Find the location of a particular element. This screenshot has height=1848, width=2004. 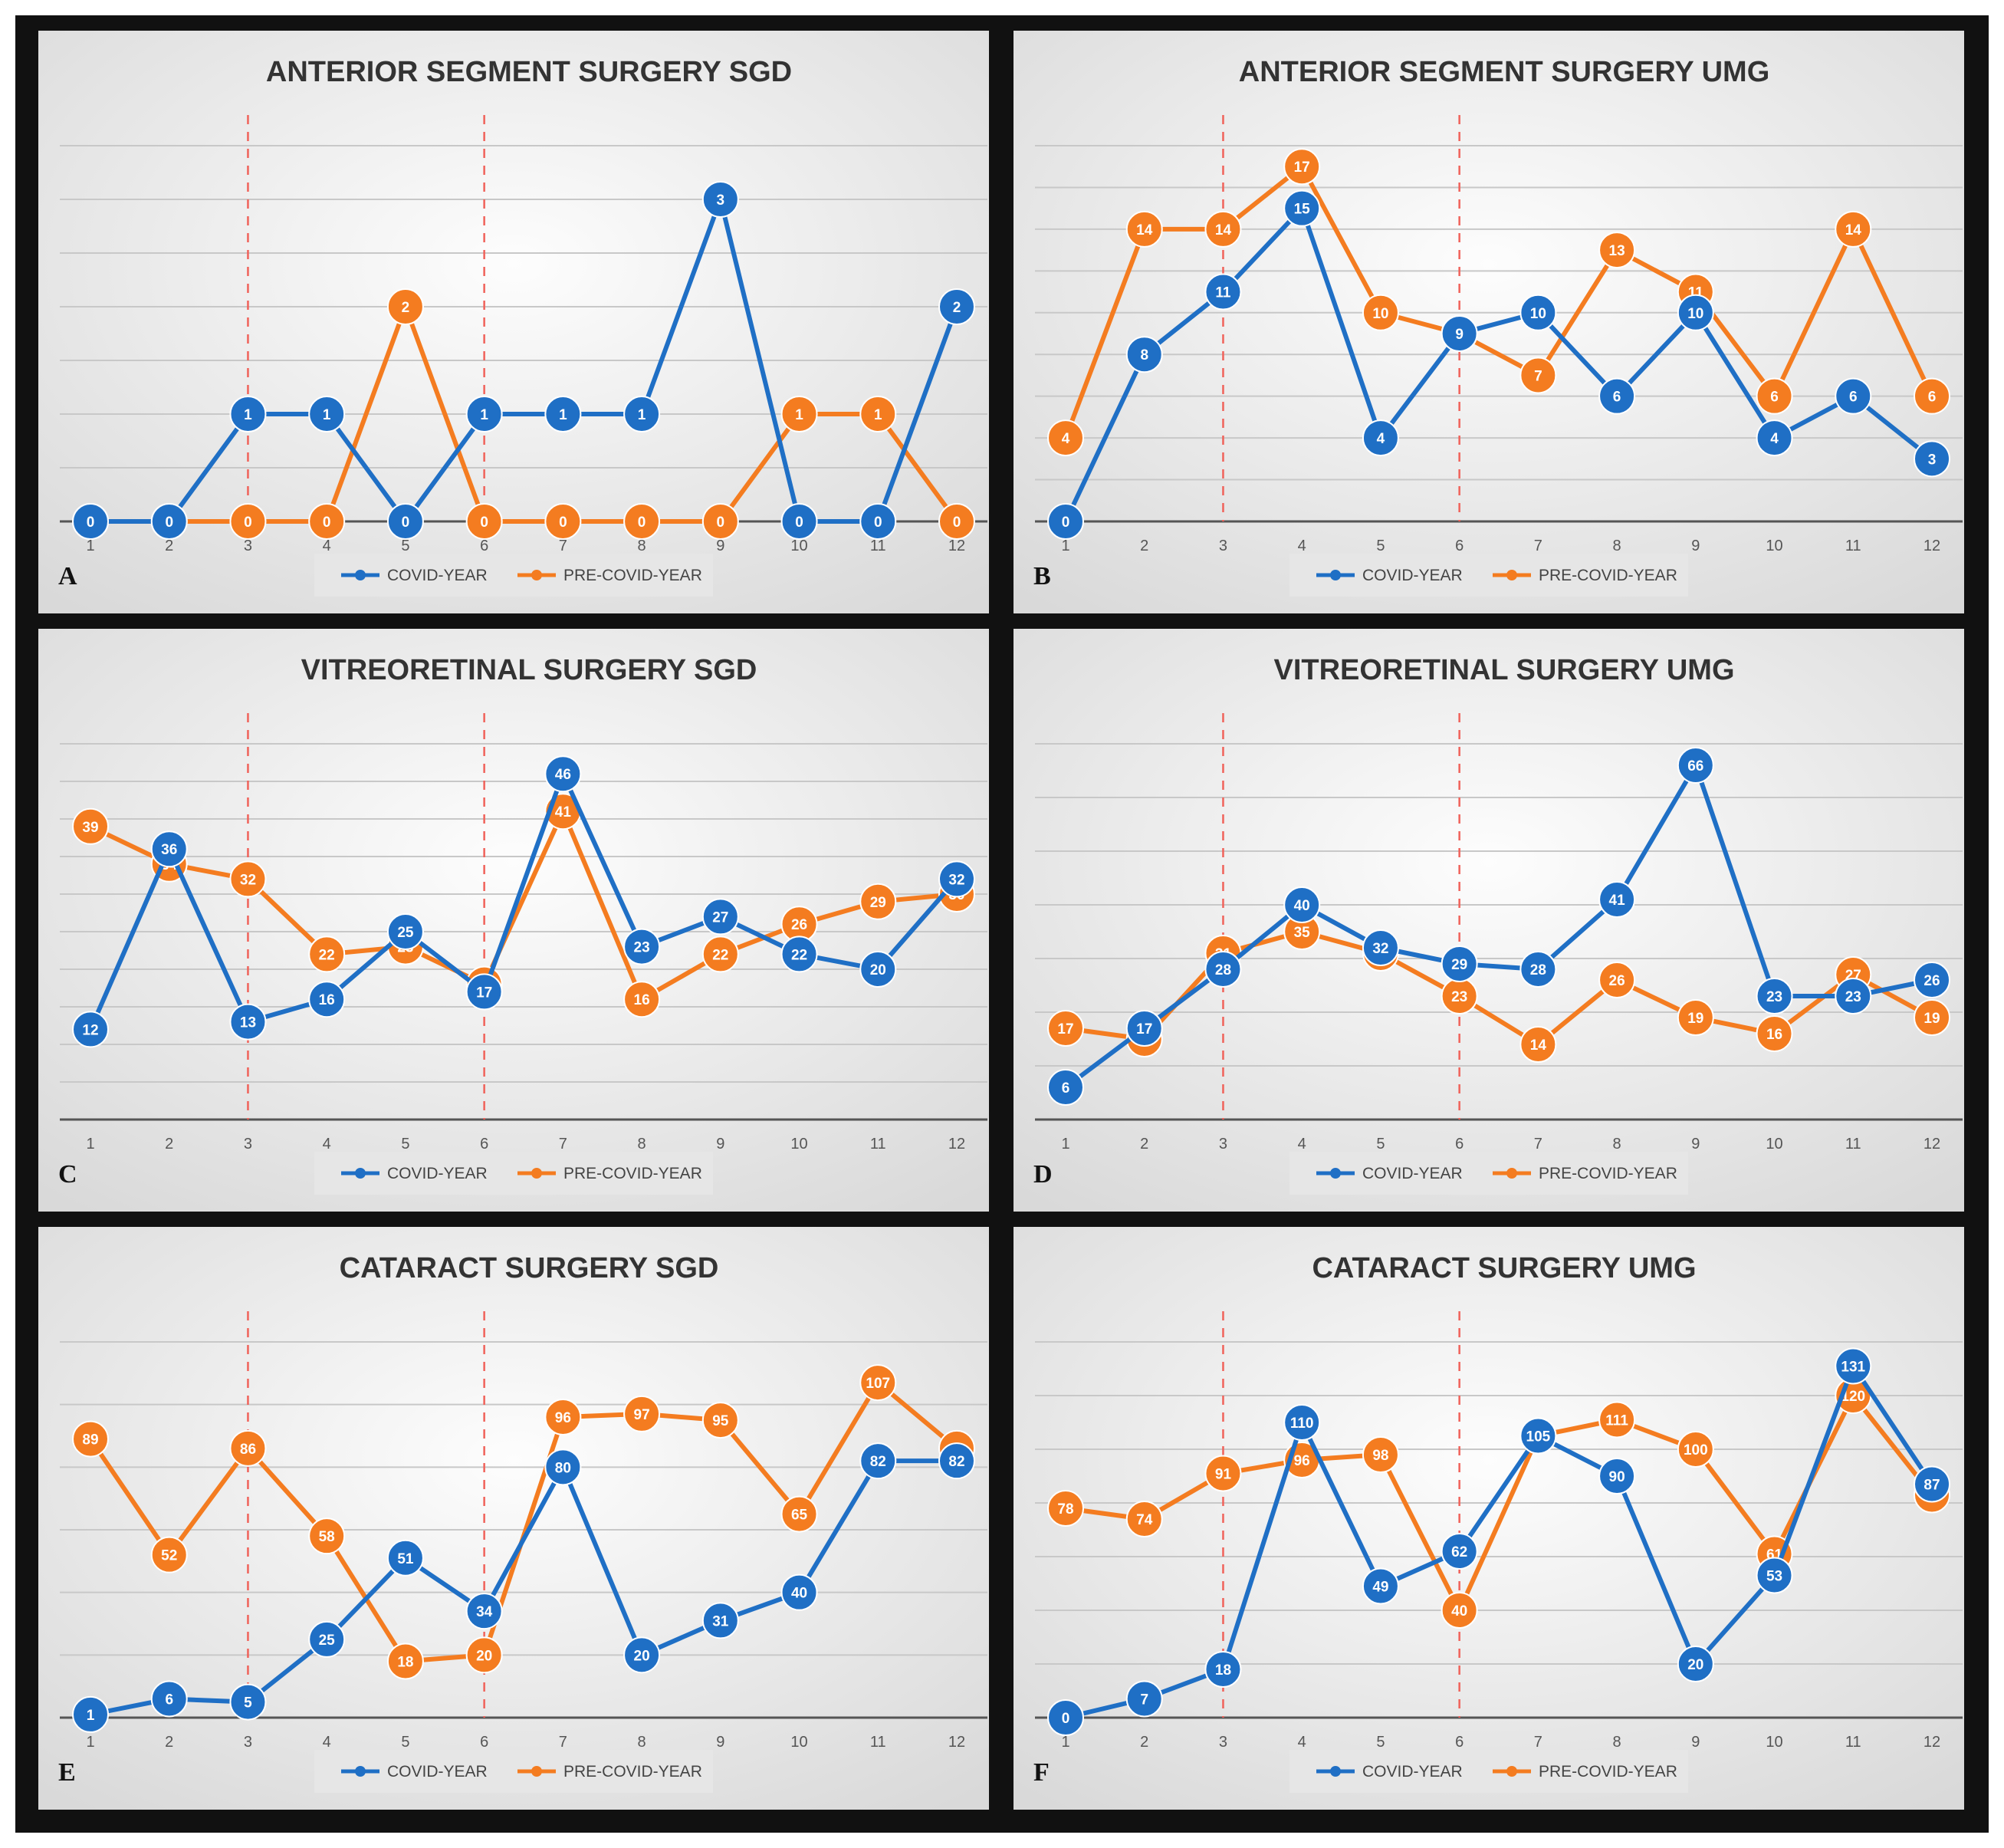

data-label: 86 is located at coordinates (248, 1450).